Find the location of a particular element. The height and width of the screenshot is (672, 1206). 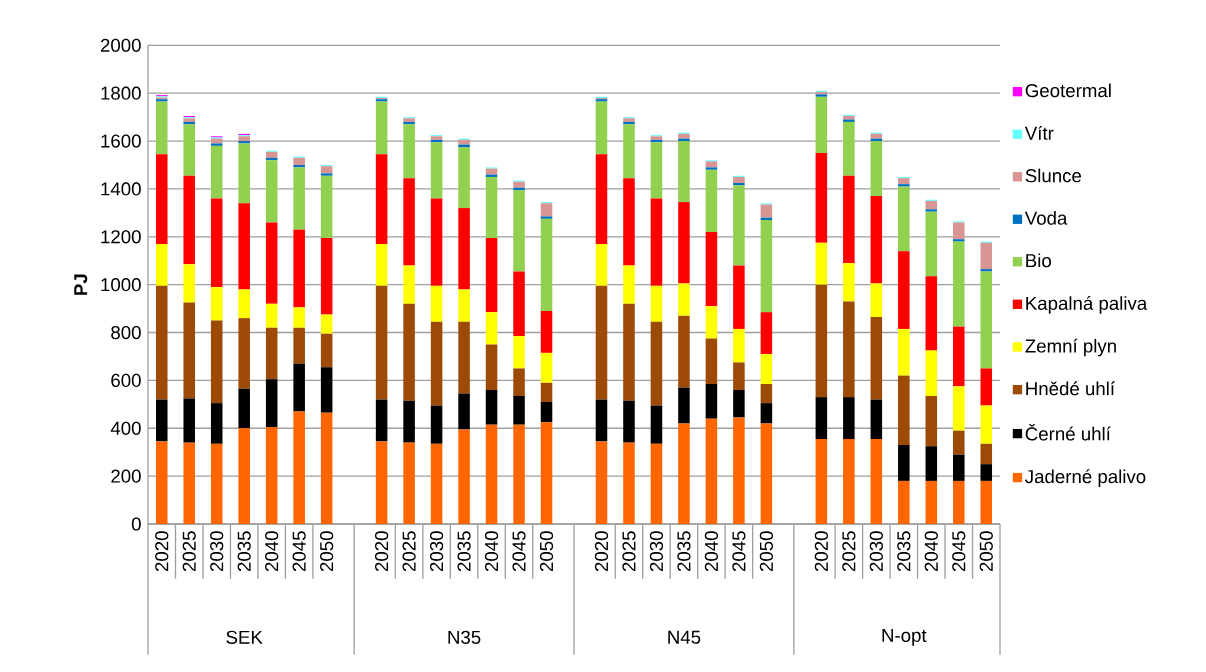

y-tick-label: 1800 is located at coordinates (121, 93).